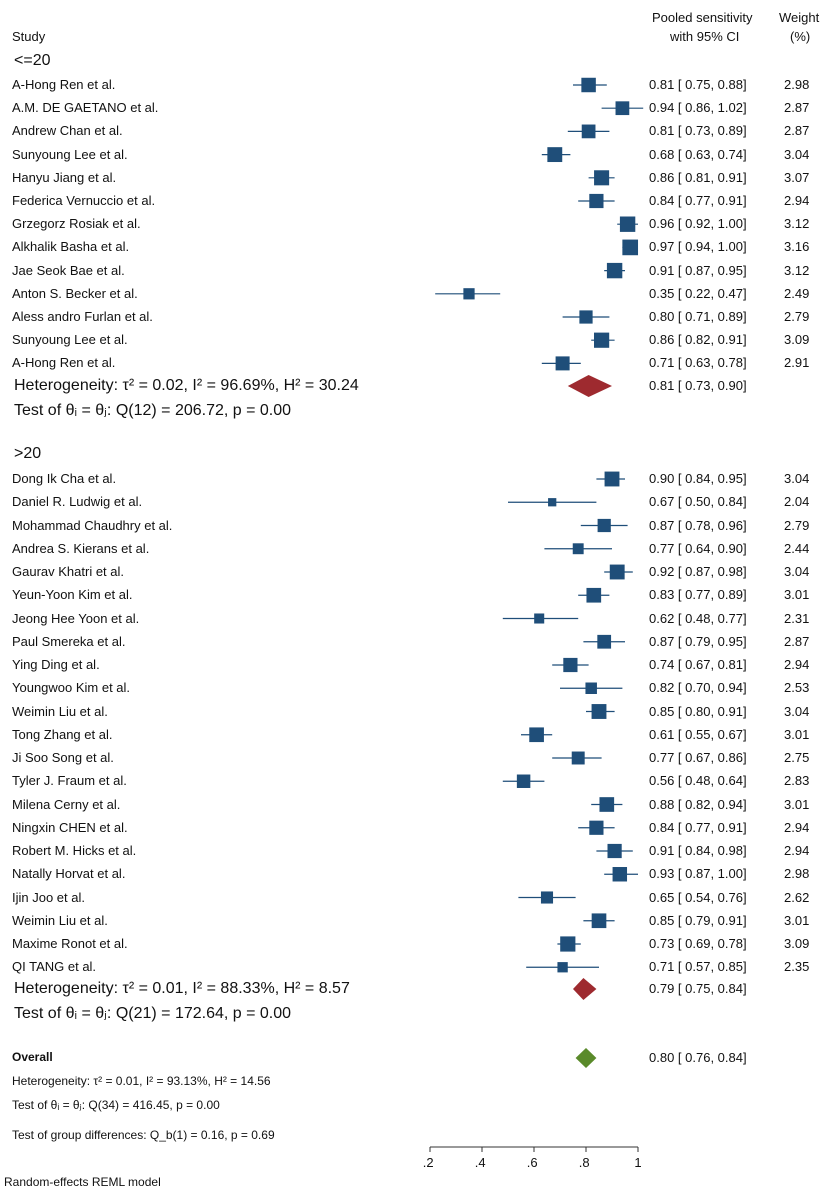 The width and height of the screenshot is (840, 1195). What do you see at coordinates (584, 1162) in the screenshot?
I see `x-tick-label: .8` at bounding box center [584, 1162].